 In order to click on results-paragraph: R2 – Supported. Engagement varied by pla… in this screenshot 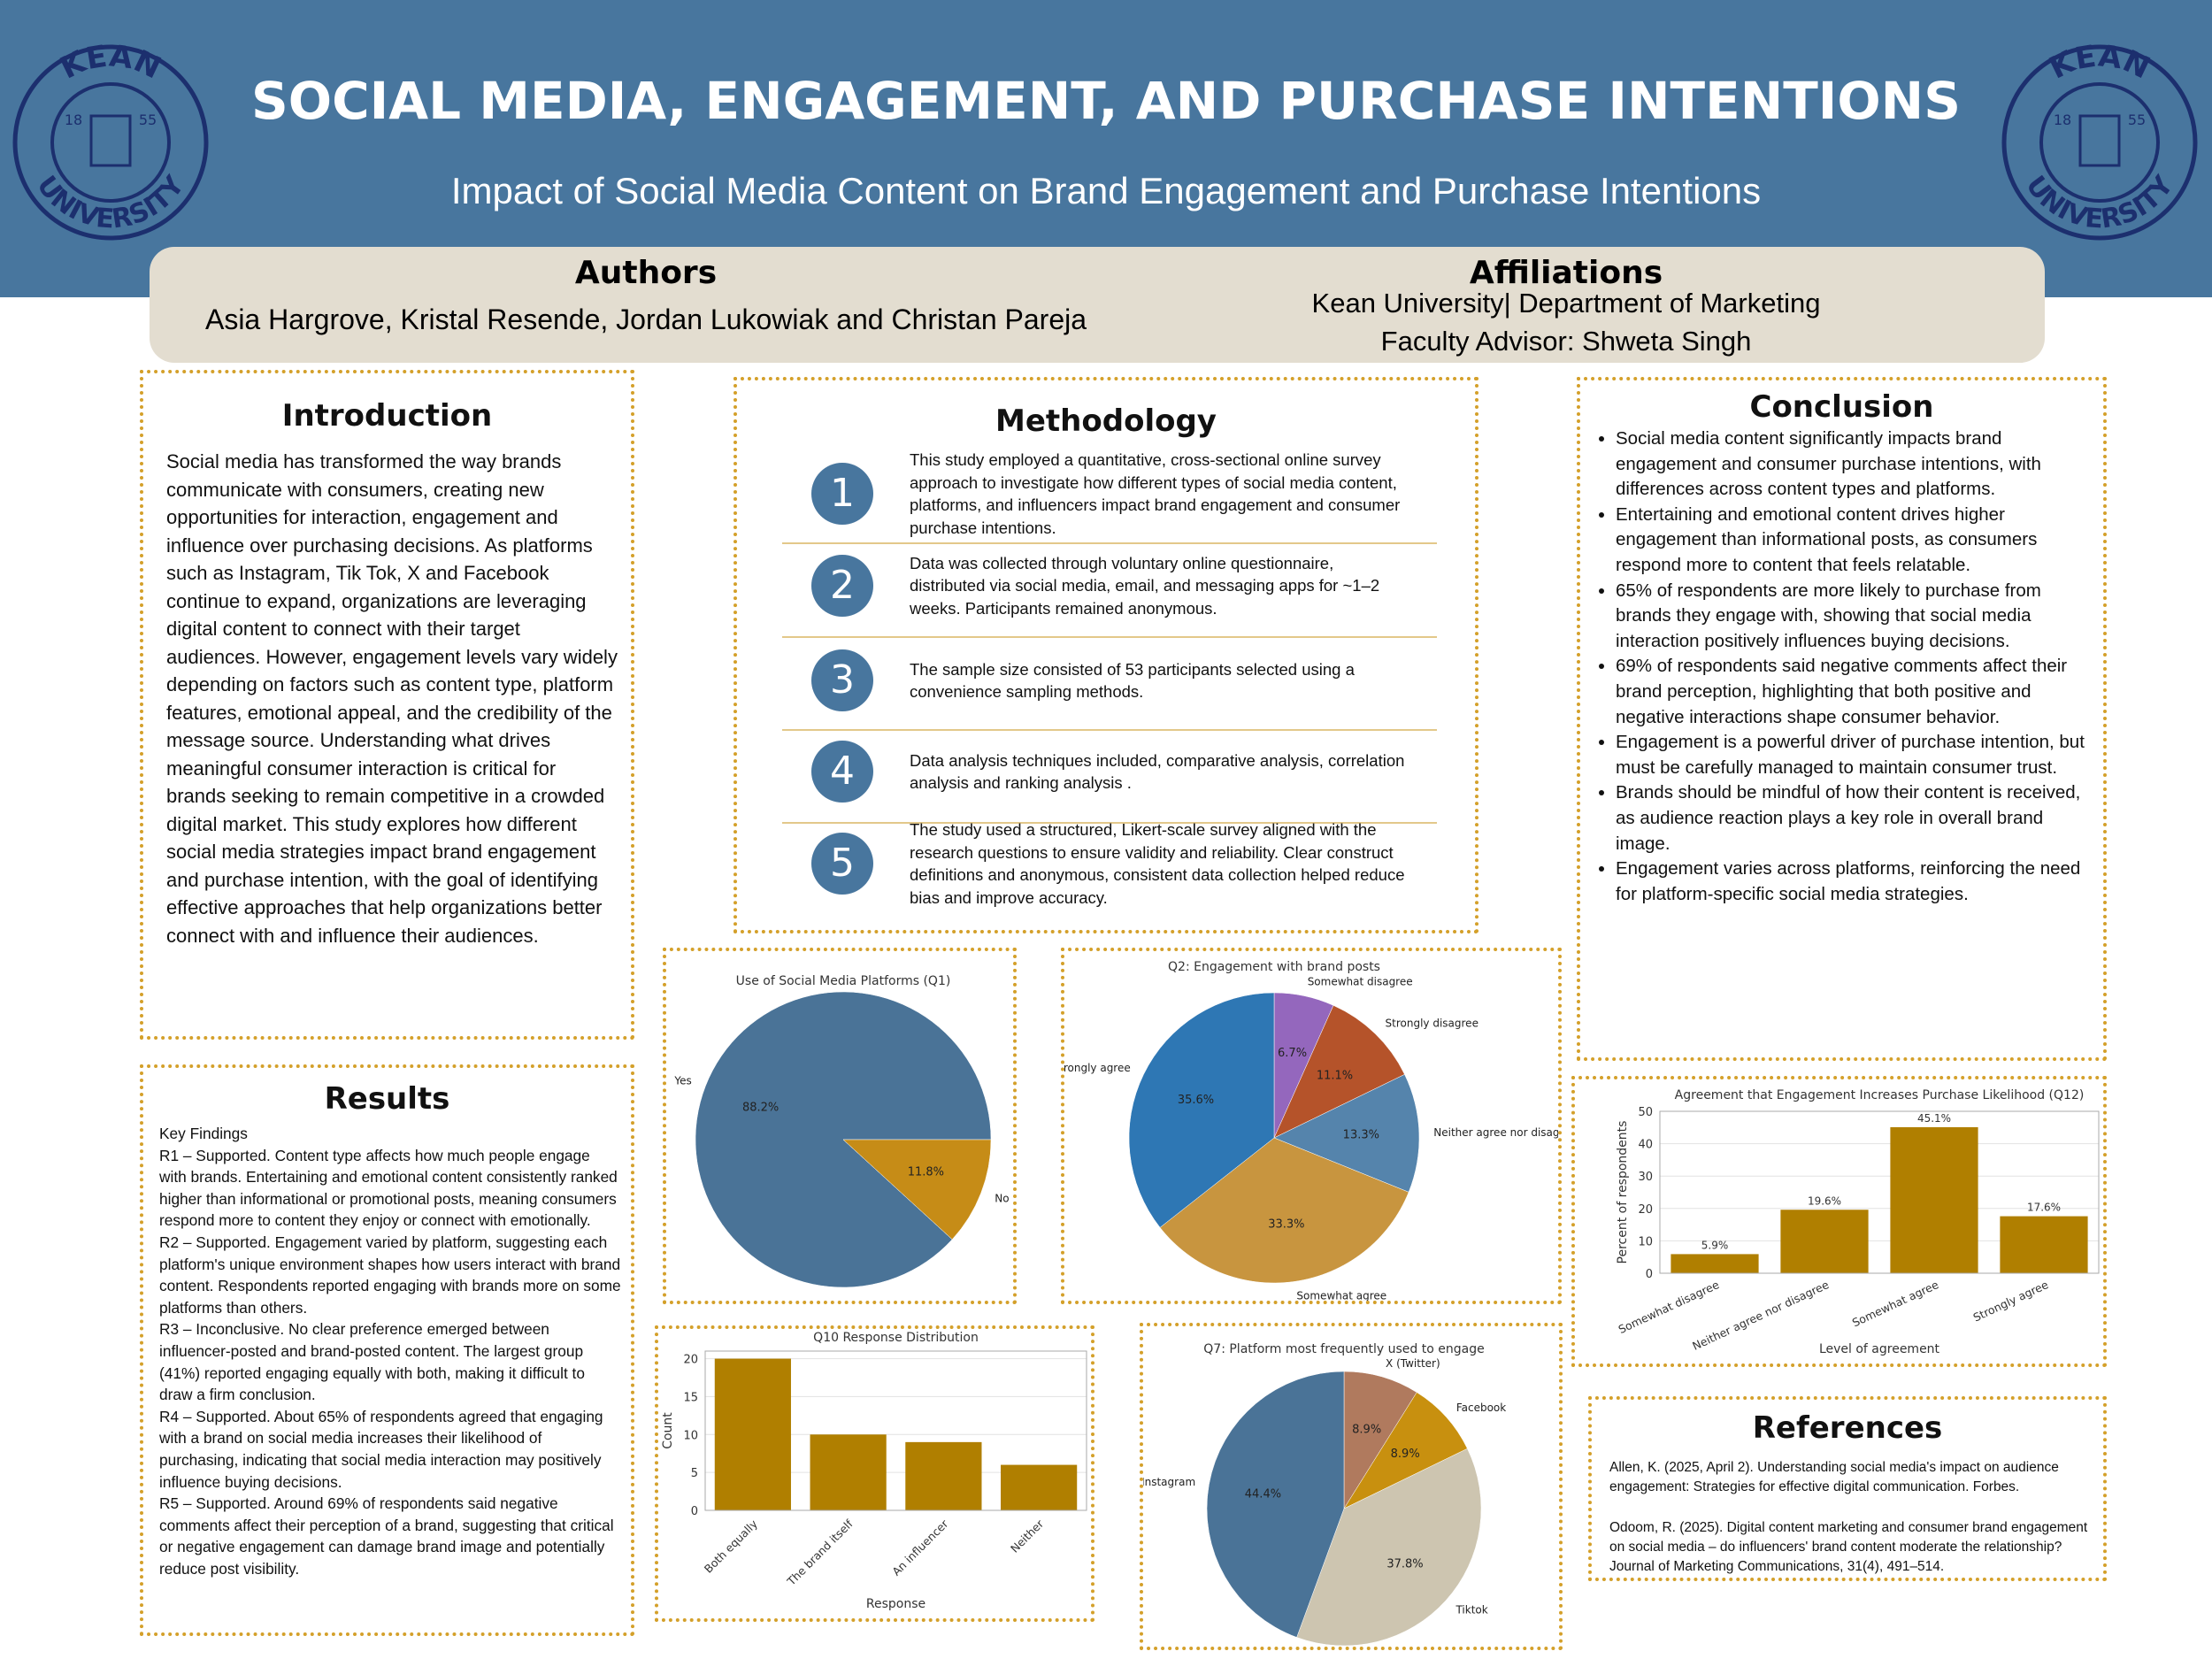, I will do `click(390, 1275)`.